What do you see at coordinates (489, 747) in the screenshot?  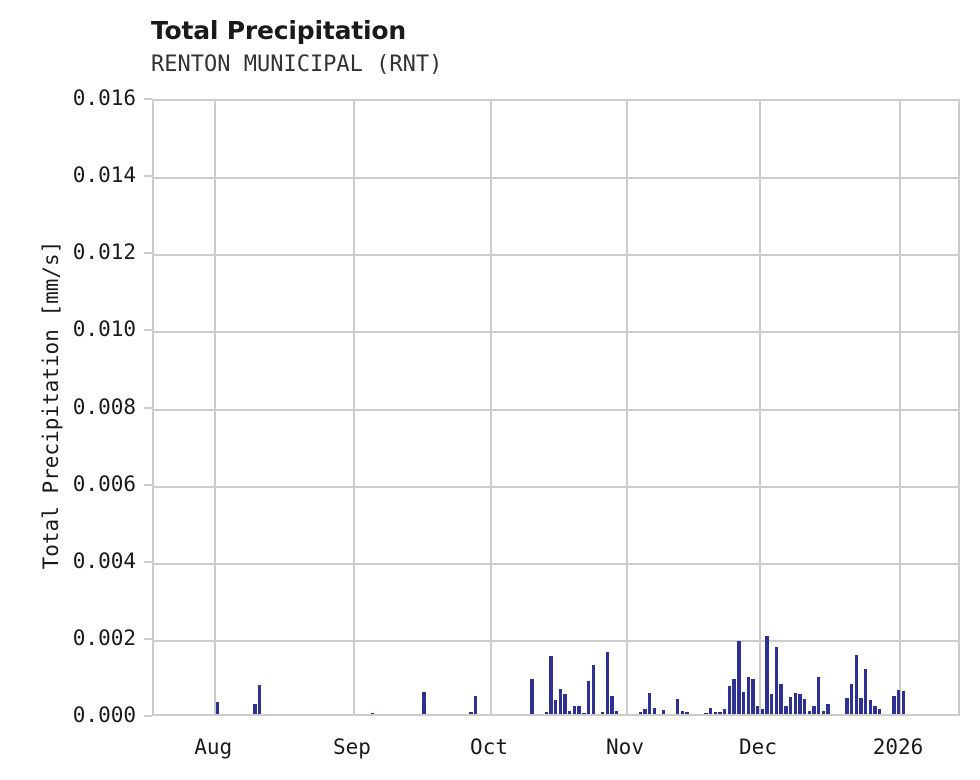 I see `x-axis-tick-label: Oct` at bounding box center [489, 747].